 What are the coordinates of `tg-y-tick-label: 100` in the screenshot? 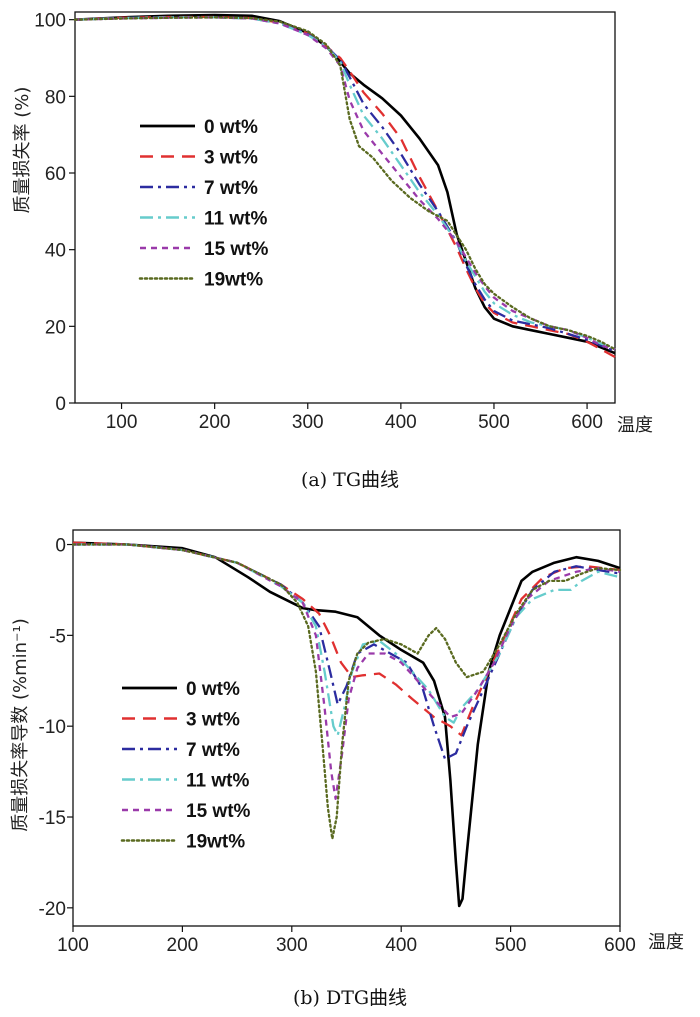 It's located at (50, 21).